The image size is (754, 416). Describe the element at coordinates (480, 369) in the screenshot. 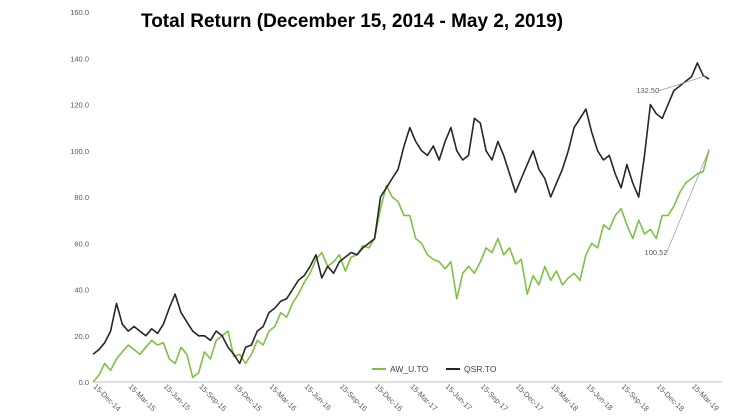

I see `legend-label: QSR.TO` at that location.